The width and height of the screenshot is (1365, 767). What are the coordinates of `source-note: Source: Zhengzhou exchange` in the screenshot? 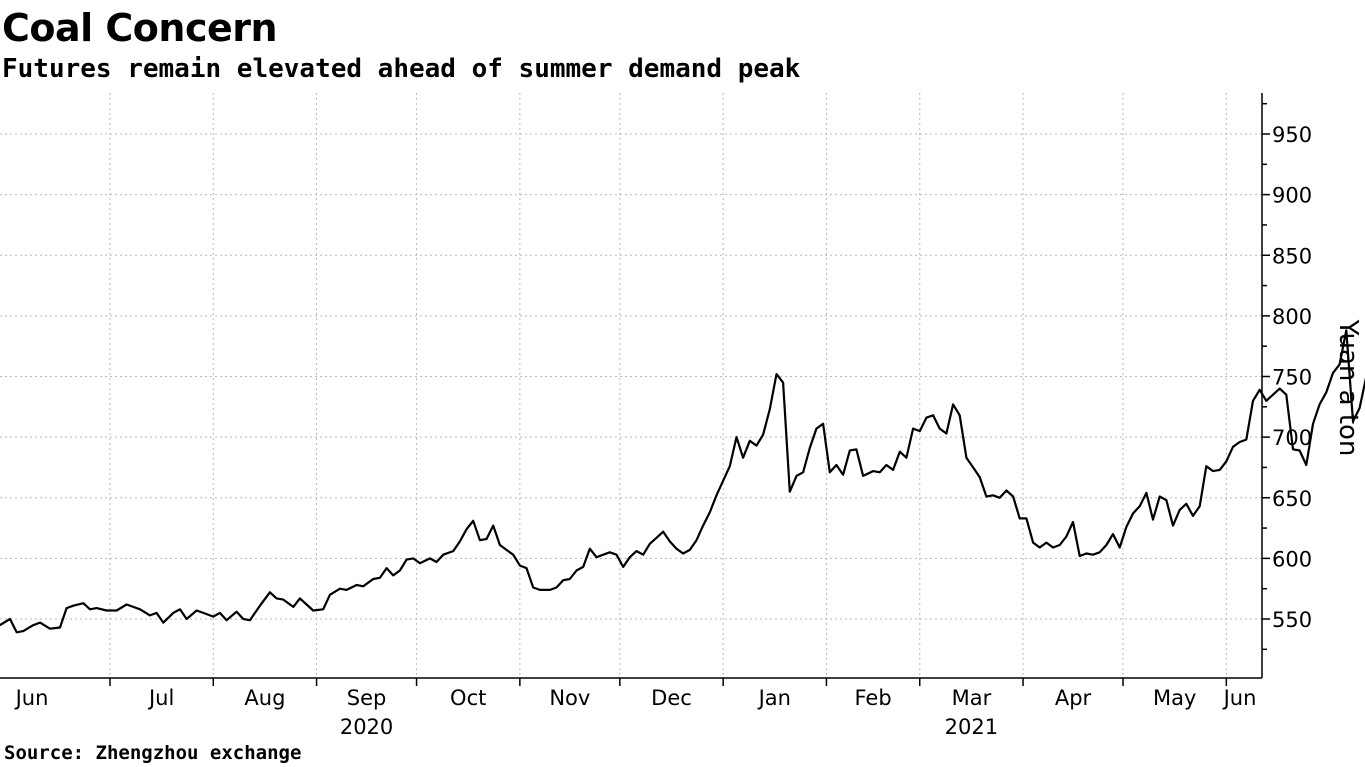 It's located at (153, 753).